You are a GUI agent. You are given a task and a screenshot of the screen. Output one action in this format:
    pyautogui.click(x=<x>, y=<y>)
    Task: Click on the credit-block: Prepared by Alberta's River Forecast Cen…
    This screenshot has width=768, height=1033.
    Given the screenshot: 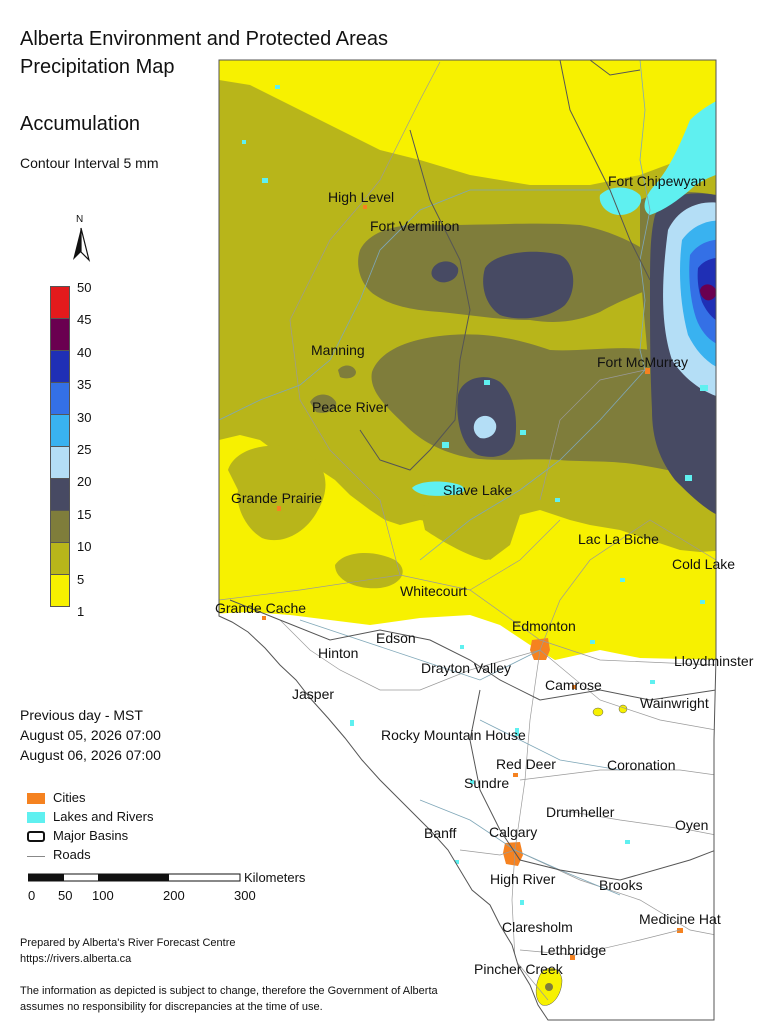 What is the action you would take?
    pyautogui.click(x=127, y=951)
    